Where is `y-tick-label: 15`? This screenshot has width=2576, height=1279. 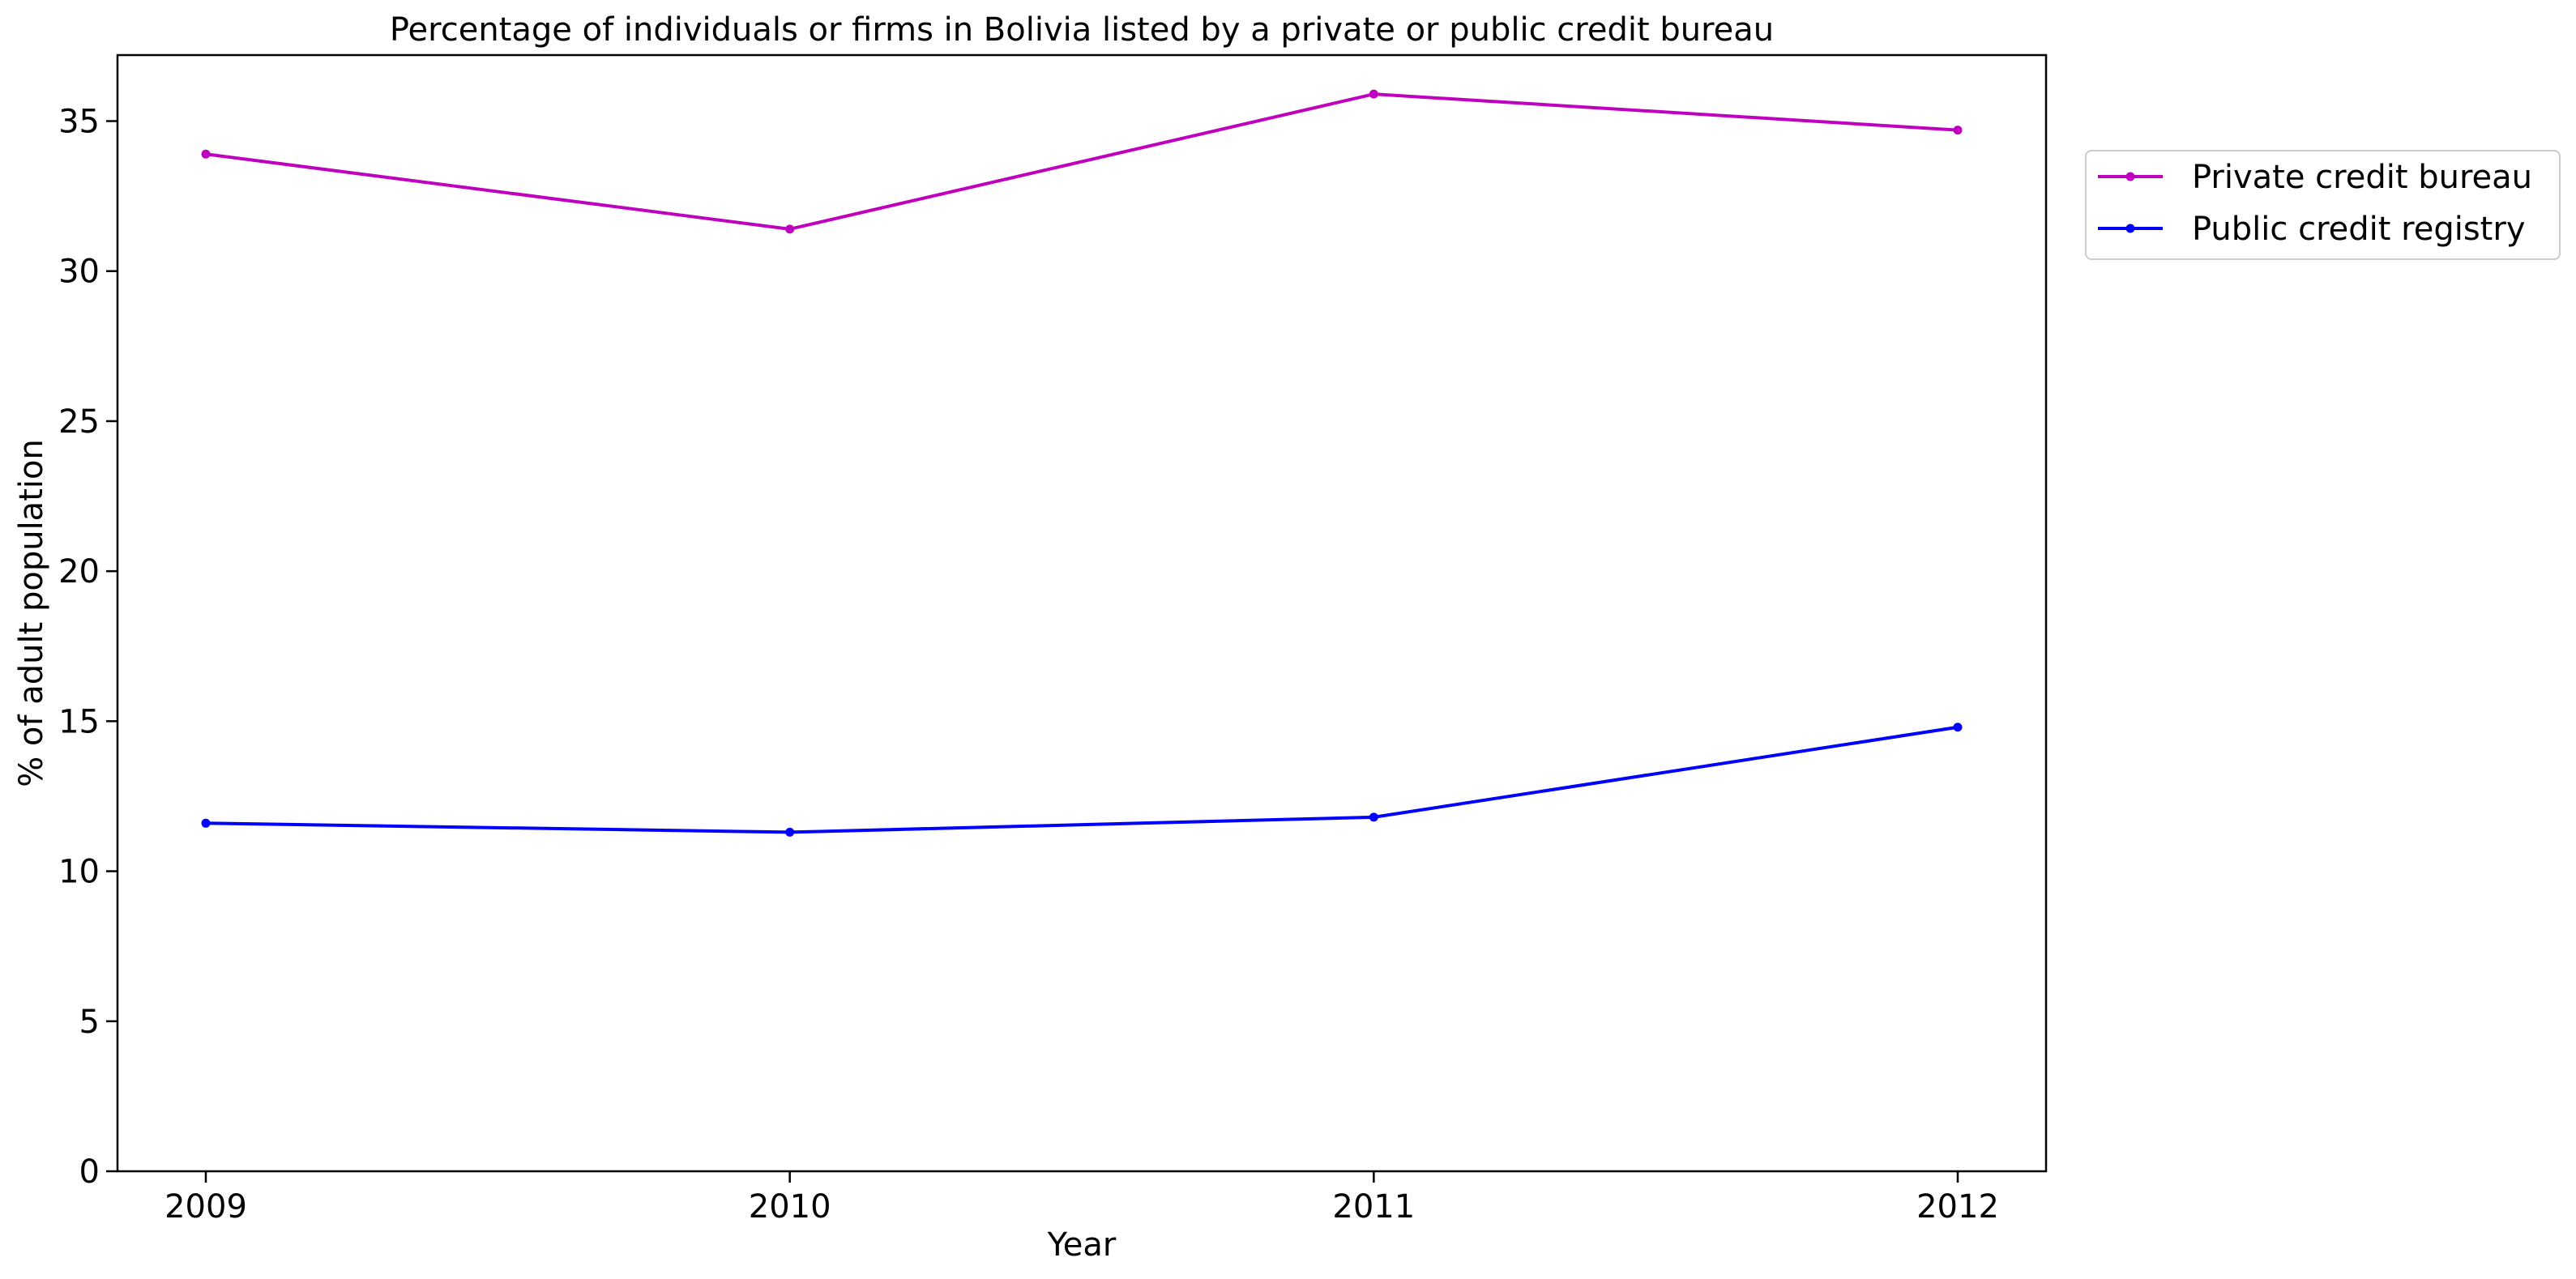
y-tick-label: 15 is located at coordinates (79, 721).